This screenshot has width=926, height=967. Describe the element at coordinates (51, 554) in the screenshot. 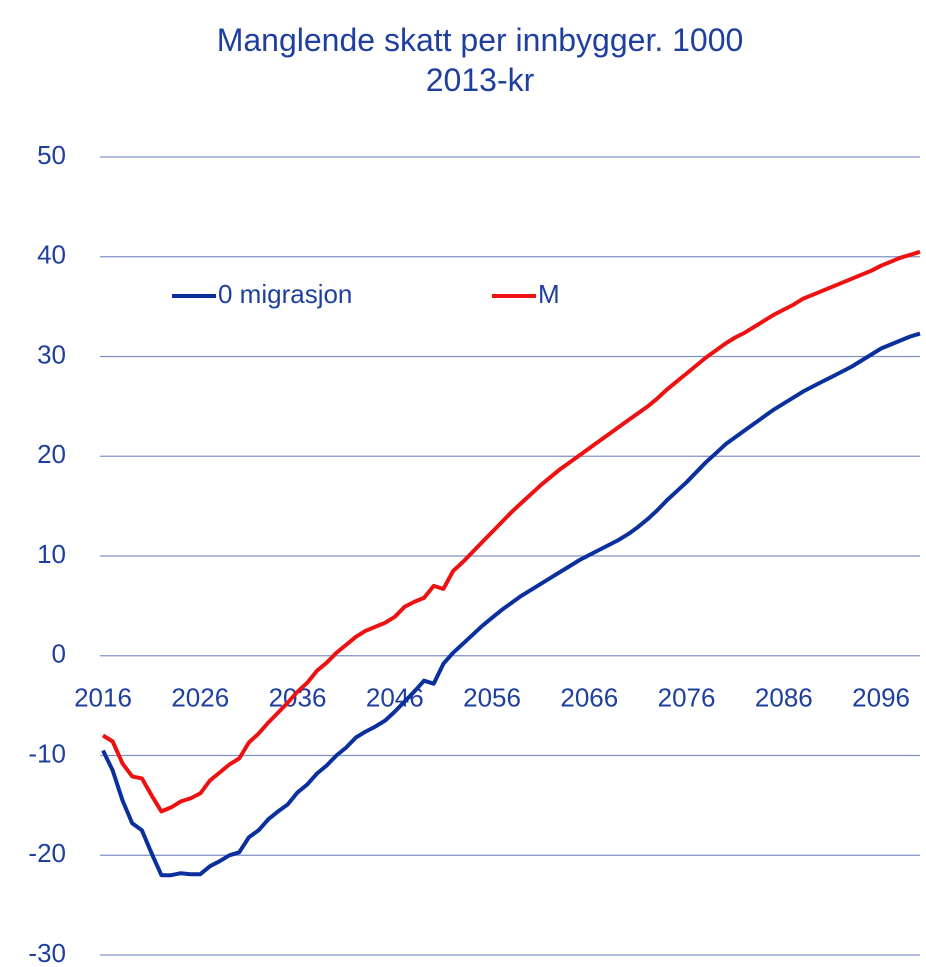

I see `y-tick-label: 10` at that location.